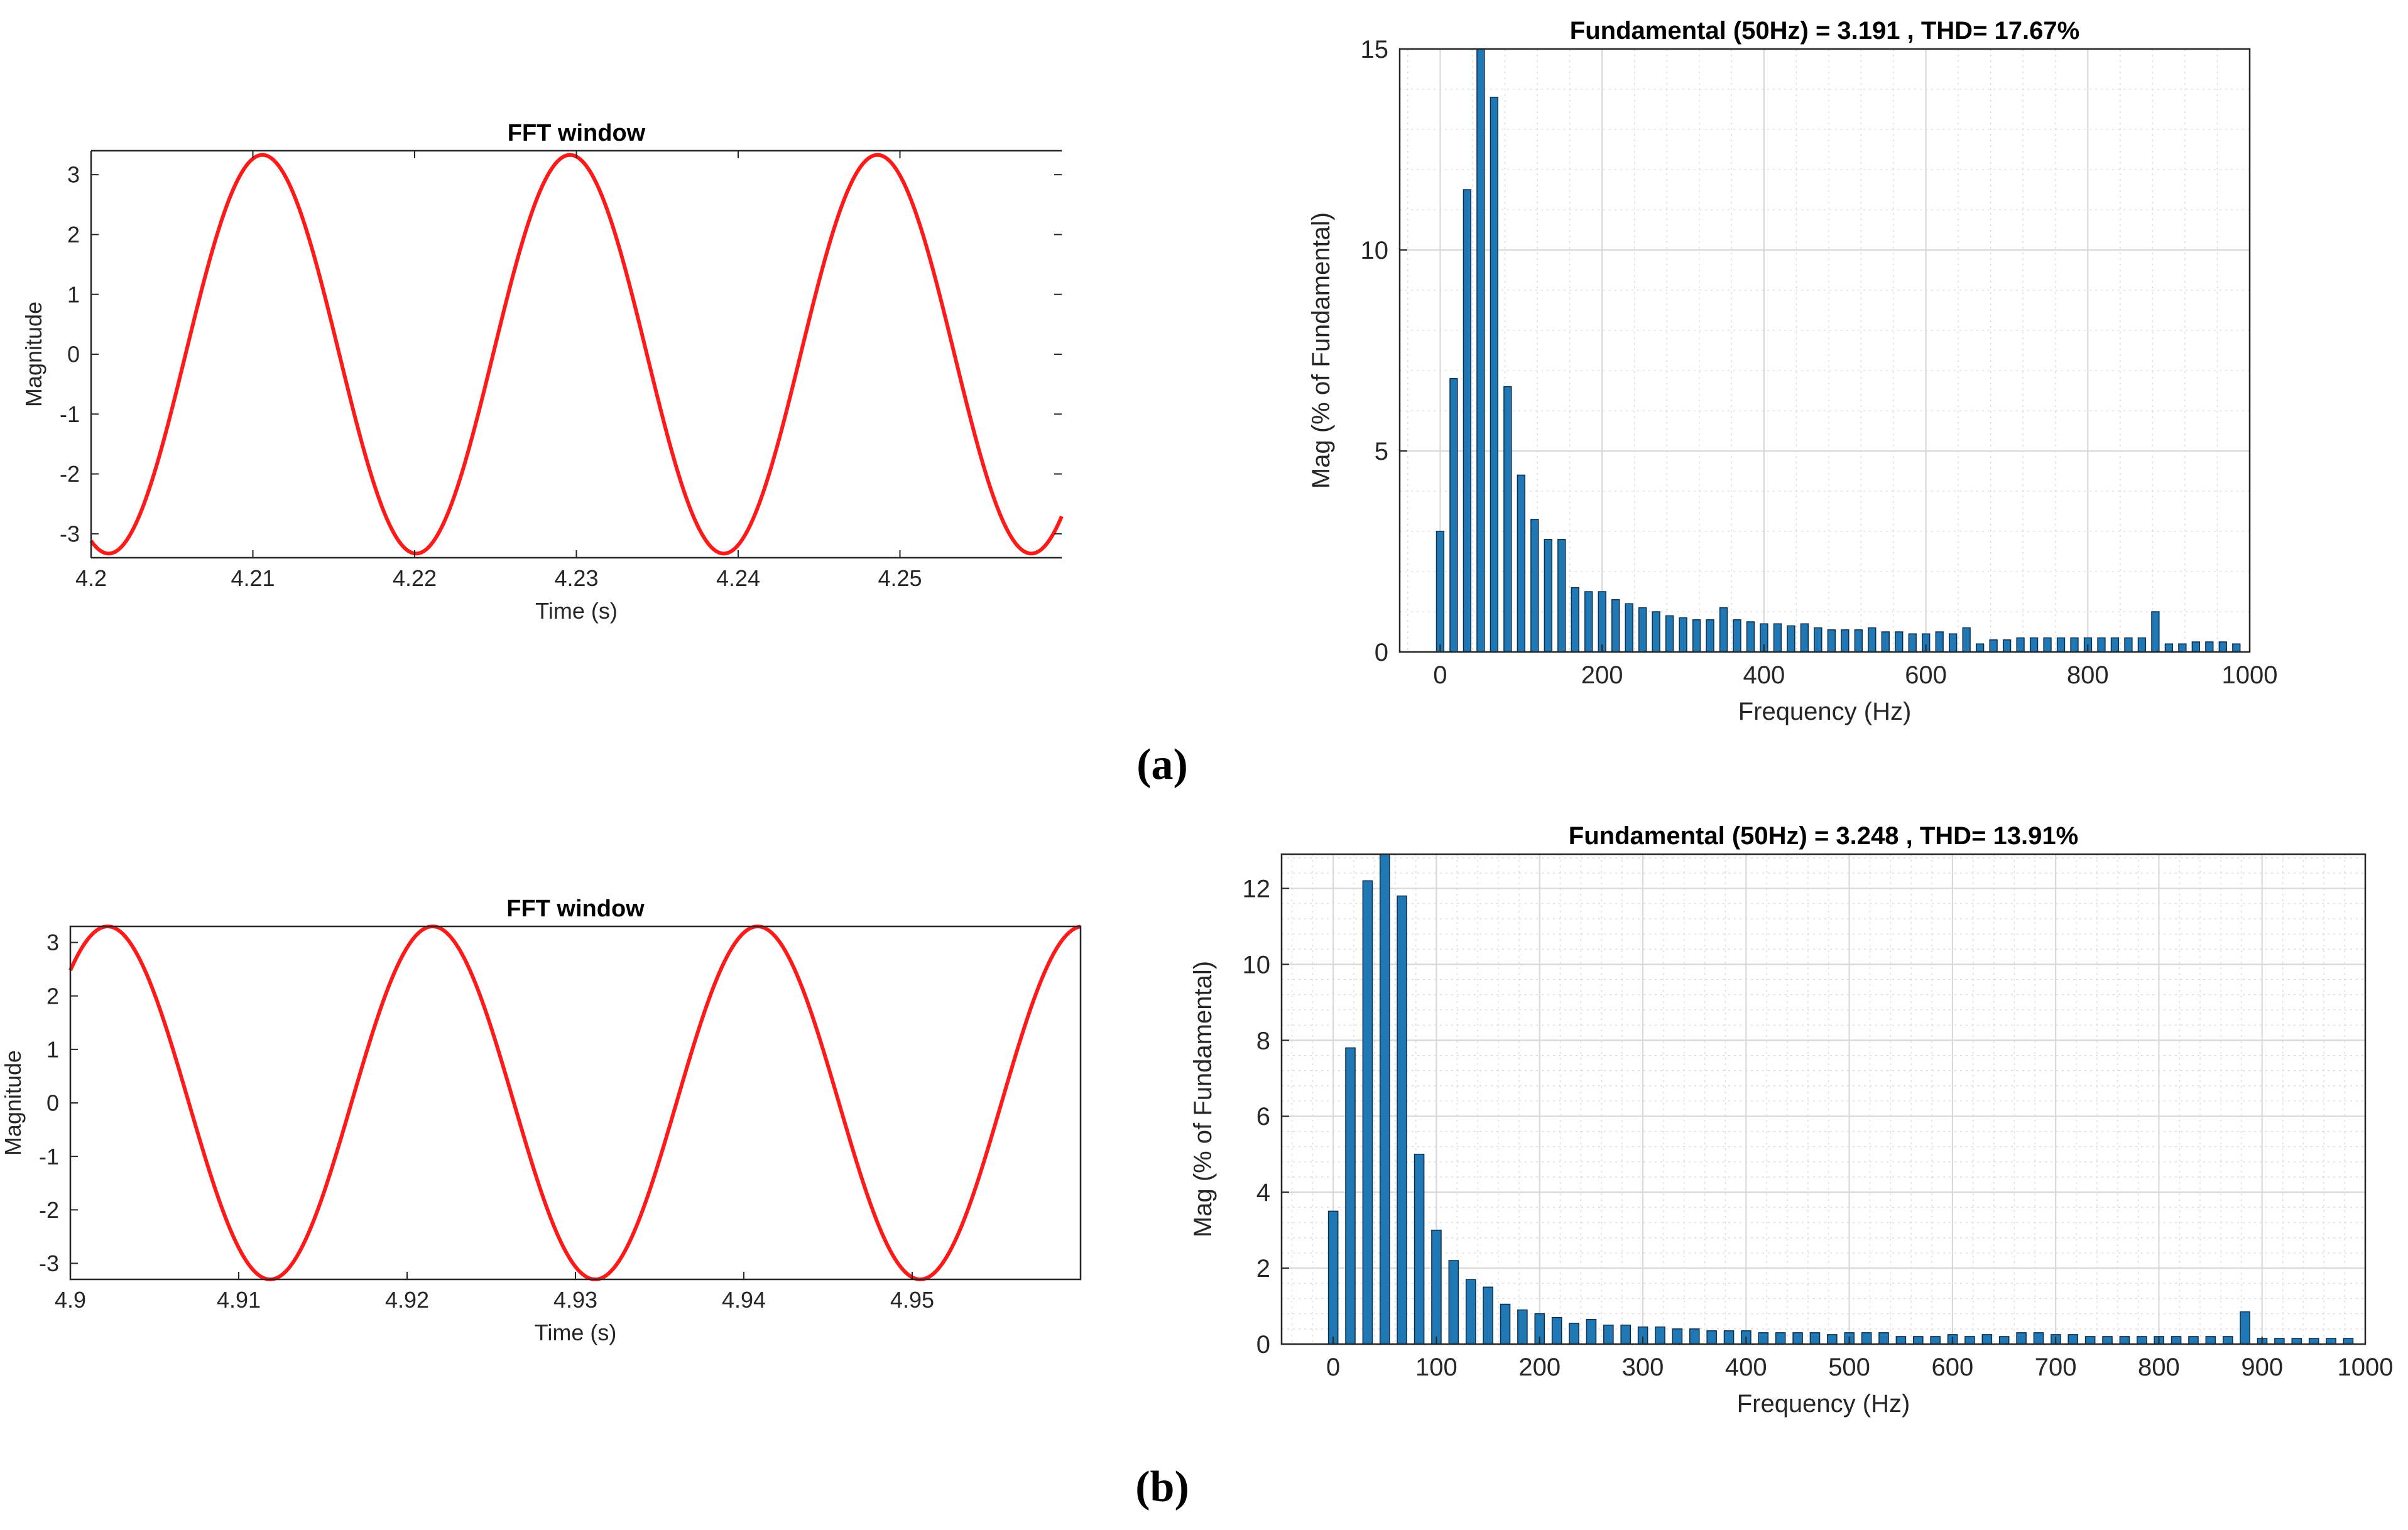 Image resolution: width=2408 pixels, height=1530 pixels. I want to click on y-tick-label: -2, so click(70, 474).